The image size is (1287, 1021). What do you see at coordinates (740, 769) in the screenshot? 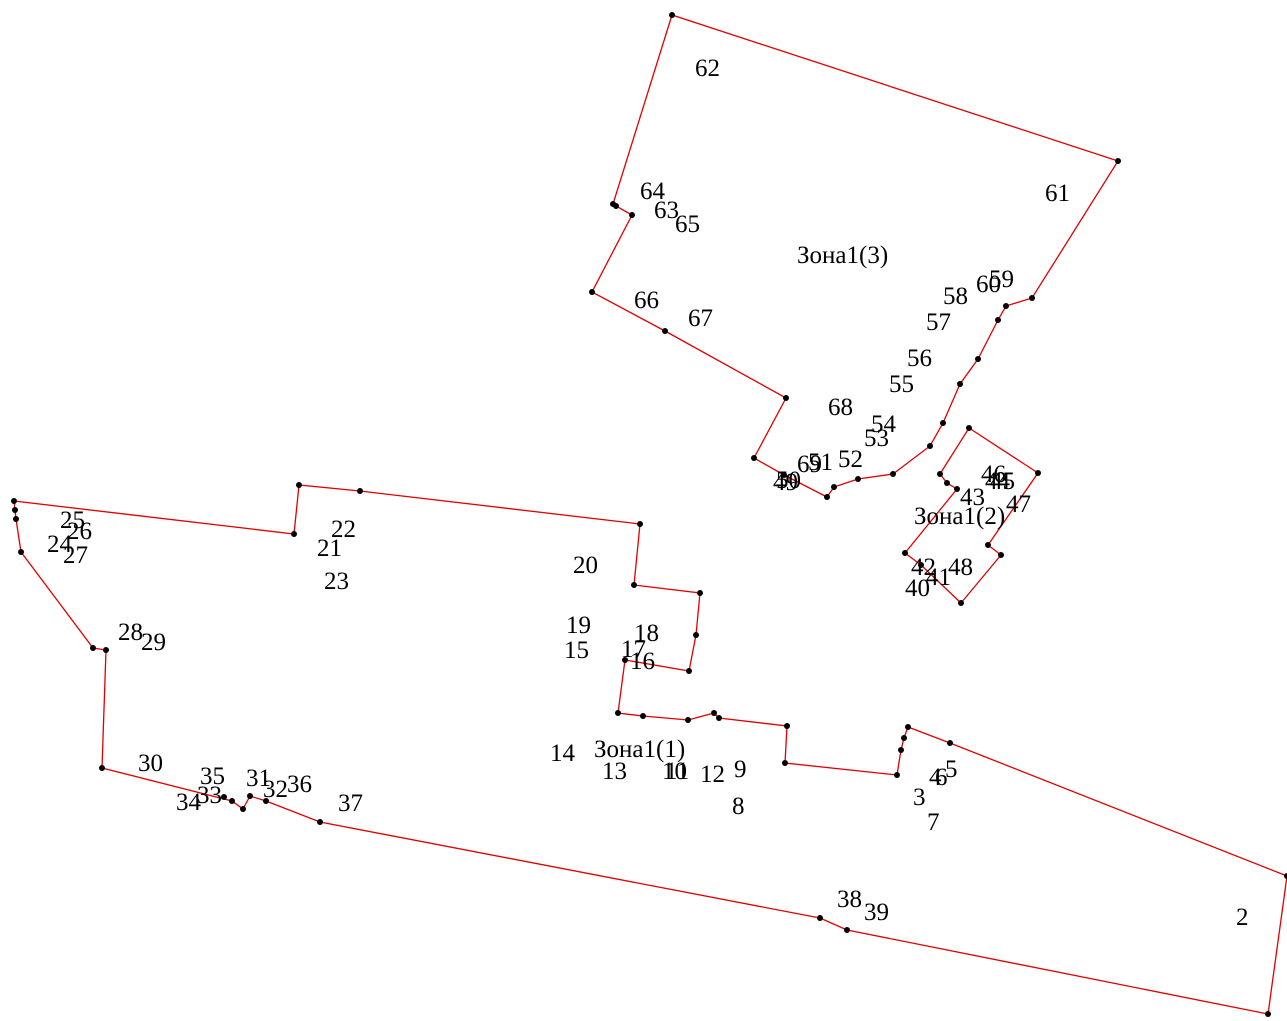
I see `point-label-9: 9` at bounding box center [740, 769].